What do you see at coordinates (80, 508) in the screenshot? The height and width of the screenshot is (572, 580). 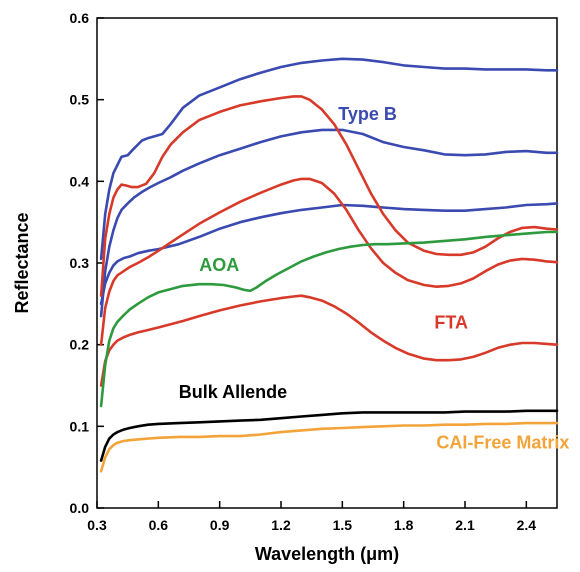 I see `y-tick-label: 0.0` at bounding box center [80, 508].